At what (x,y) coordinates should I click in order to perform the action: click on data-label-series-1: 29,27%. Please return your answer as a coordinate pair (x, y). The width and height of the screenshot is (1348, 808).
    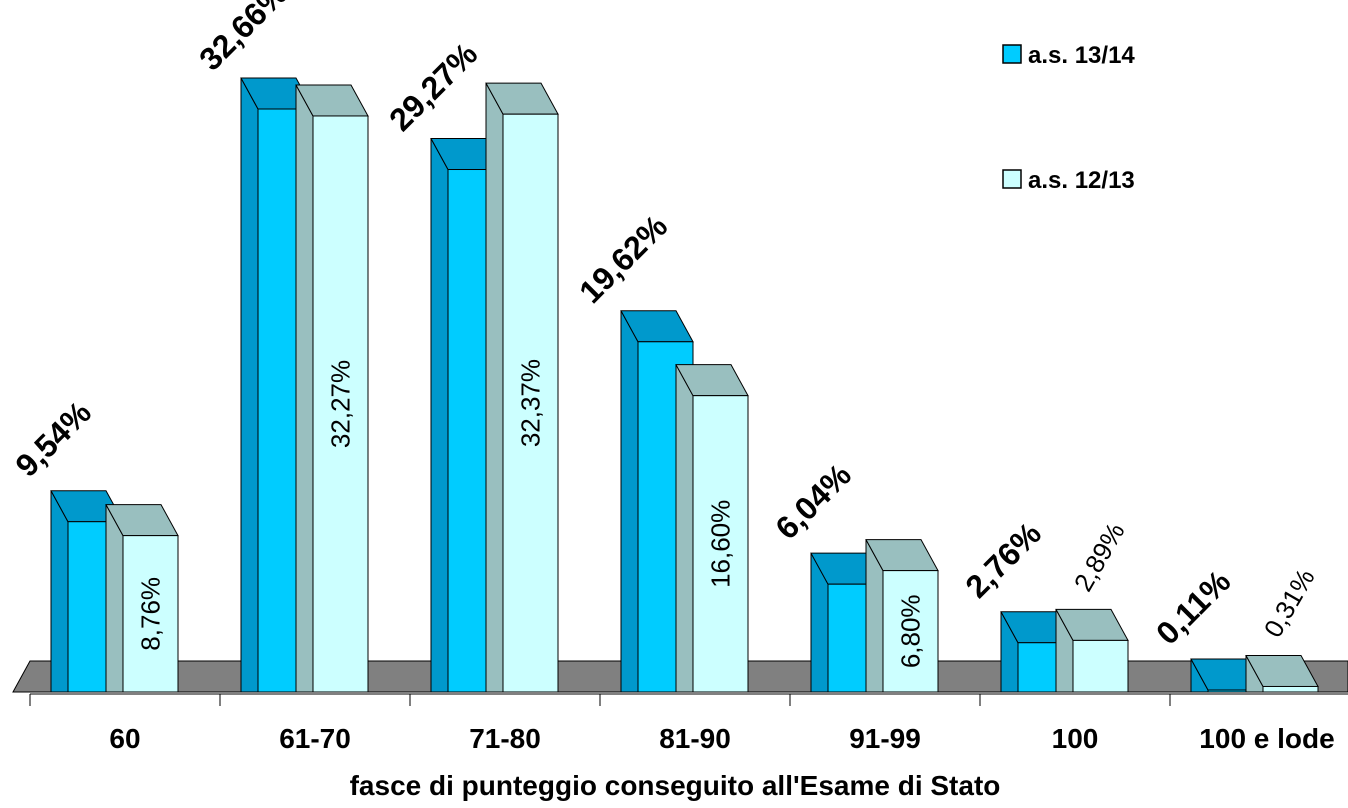
    Looking at the image, I should click on (433, 87).